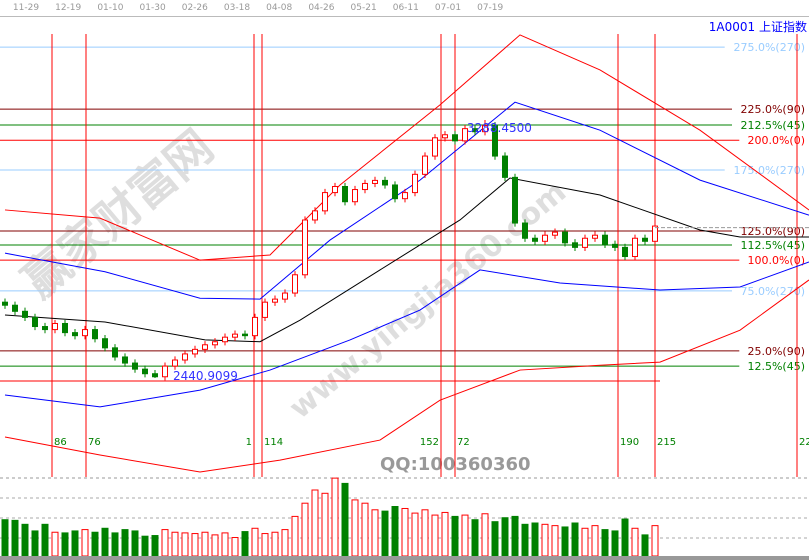 This screenshot has width=809, height=560. I want to click on level-label: 12.5%(45), so click(776, 366).